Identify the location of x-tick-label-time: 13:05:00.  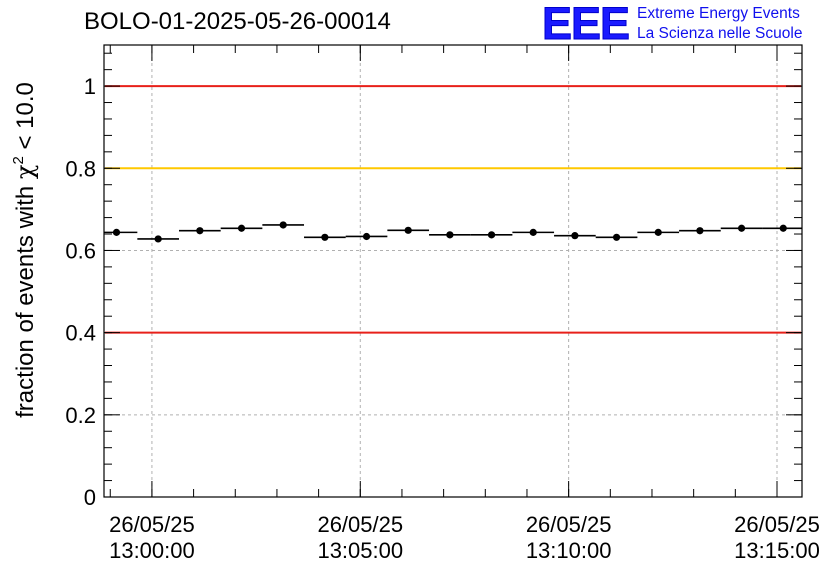
(360, 550).